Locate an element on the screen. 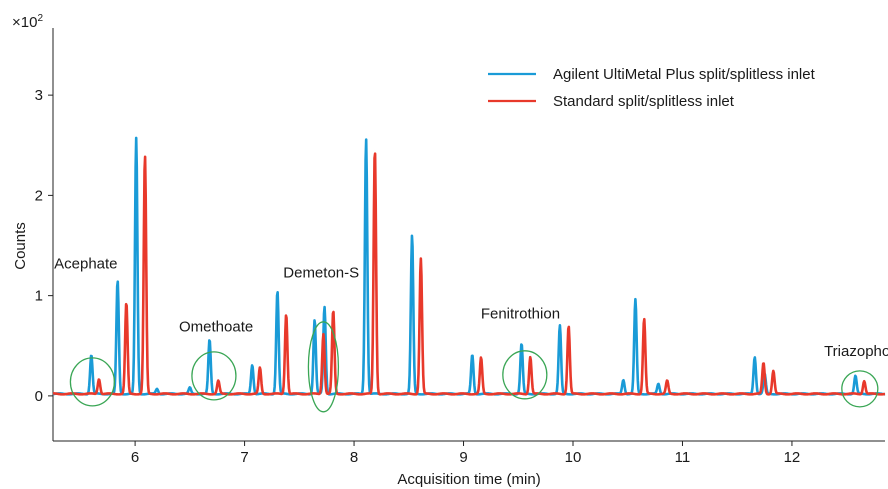 The height and width of the screenshot is (489, 888). y-multiplier-base: ×10 is located at coordinates (24, 22).